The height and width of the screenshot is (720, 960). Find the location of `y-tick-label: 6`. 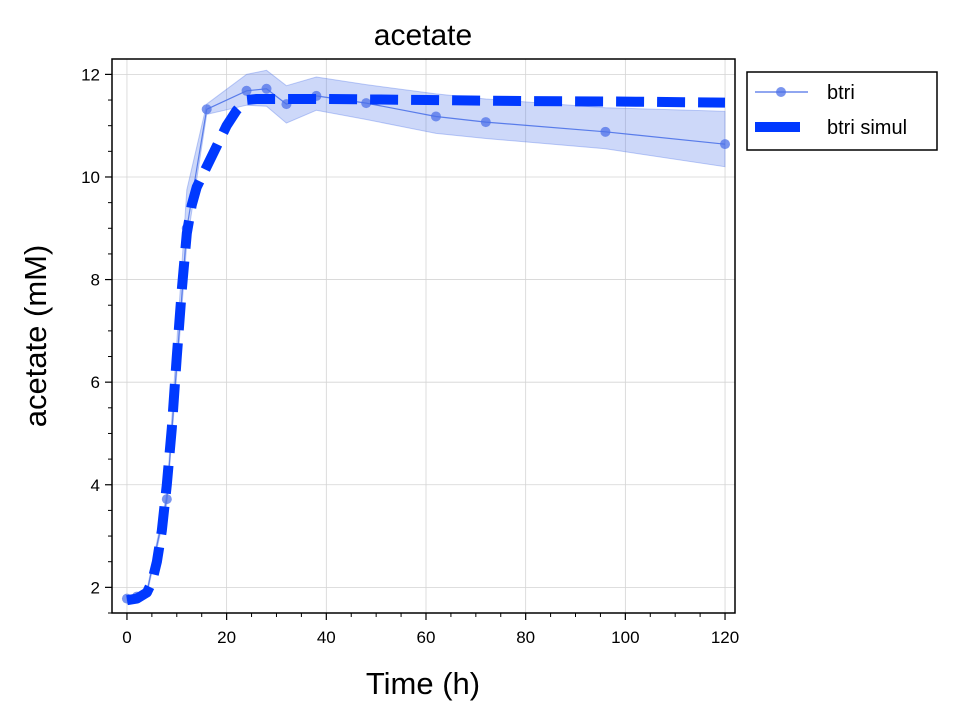

y-tick-label: 6 is located at coordinates (95, 382).